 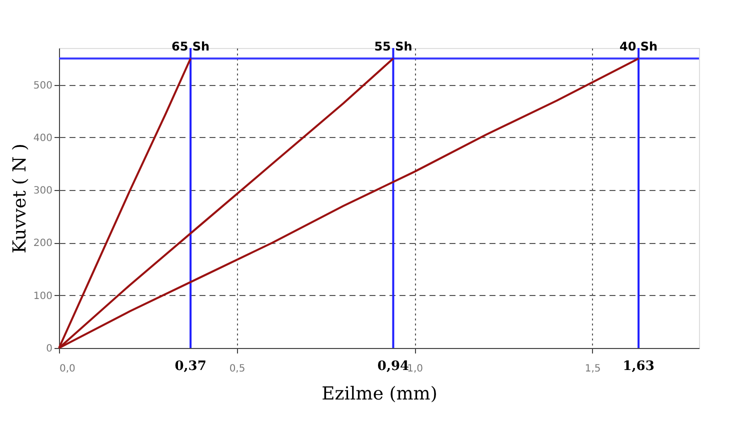 I want to click on y-tick-label: 0, so click(x=49, y=349).